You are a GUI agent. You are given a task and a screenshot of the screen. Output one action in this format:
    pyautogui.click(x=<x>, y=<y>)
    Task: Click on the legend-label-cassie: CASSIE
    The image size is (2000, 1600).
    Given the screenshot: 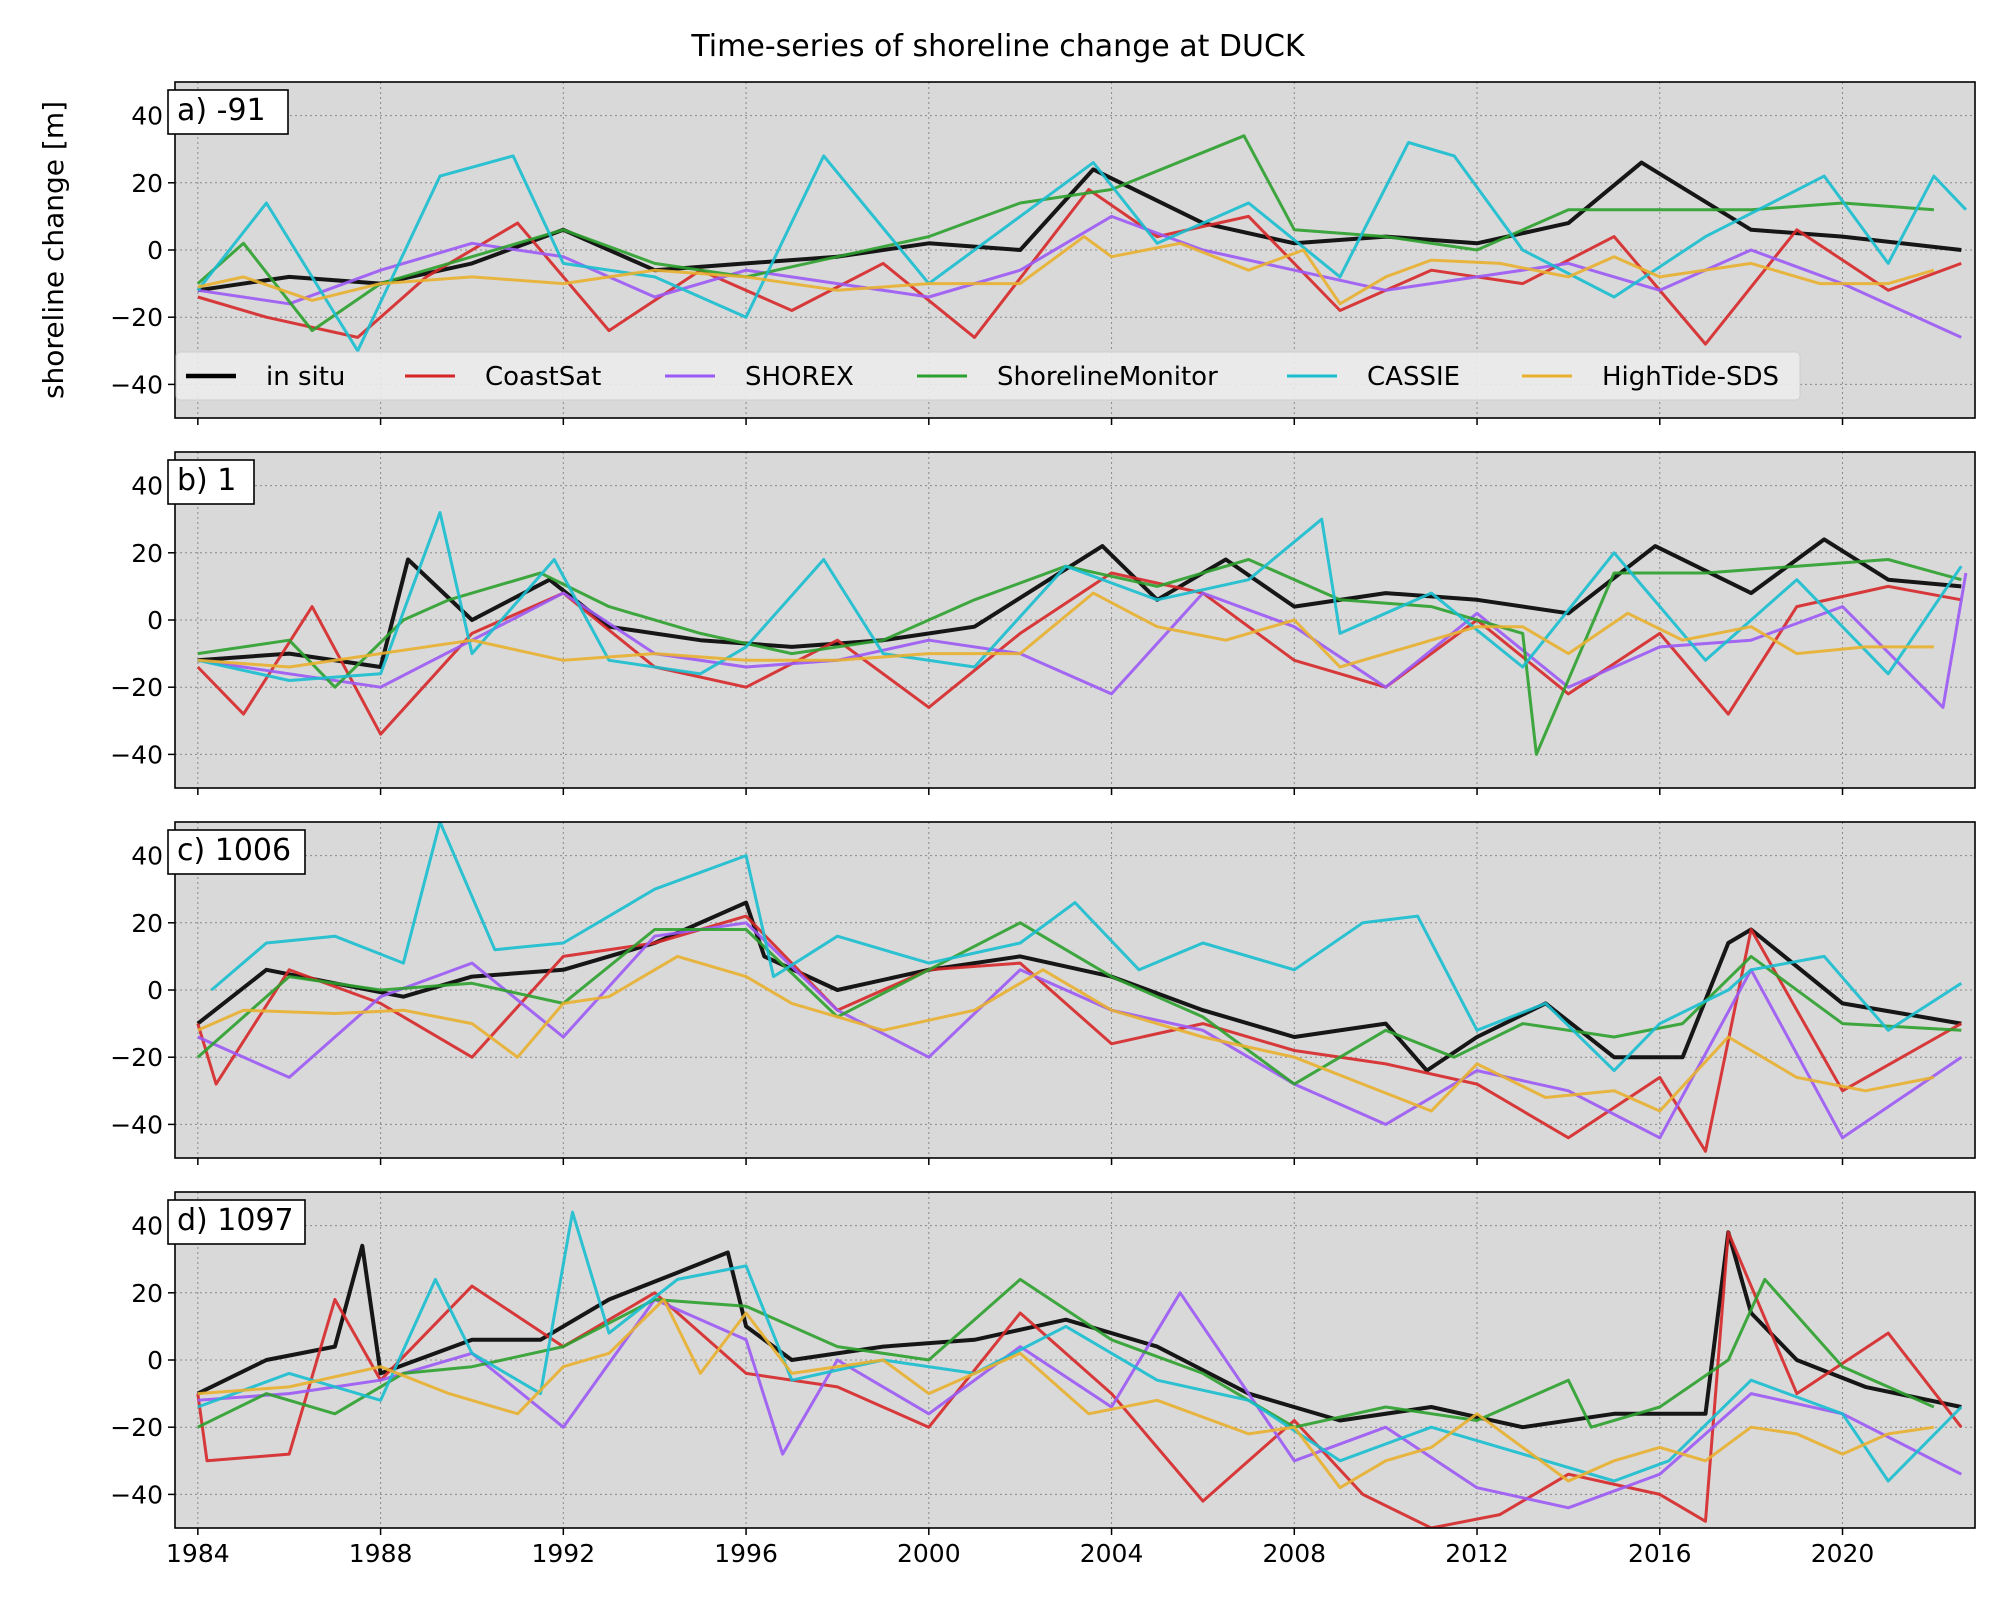 What is the action you would take?
    pyautogui.click(x=1413, y=377)
    